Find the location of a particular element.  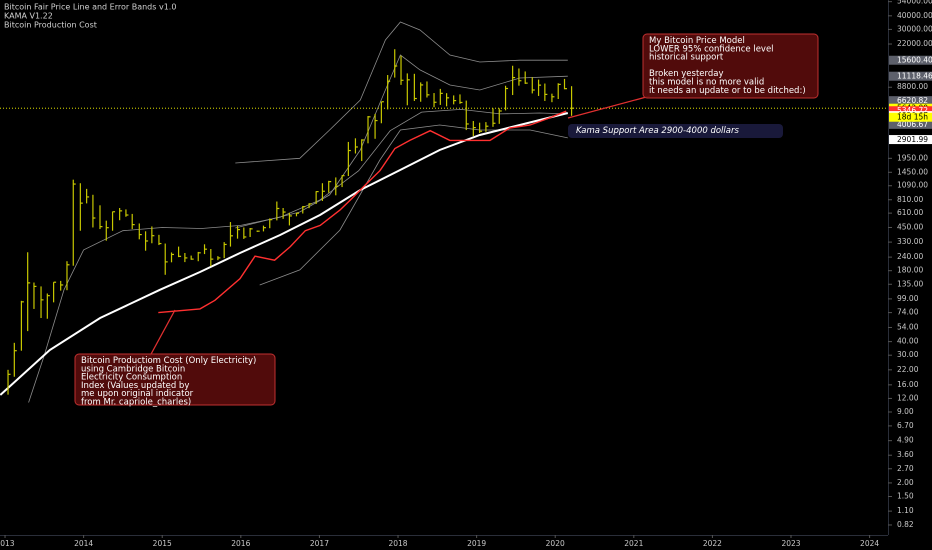

y-tick-label: 74.00 is located at coordinates (908, 312).